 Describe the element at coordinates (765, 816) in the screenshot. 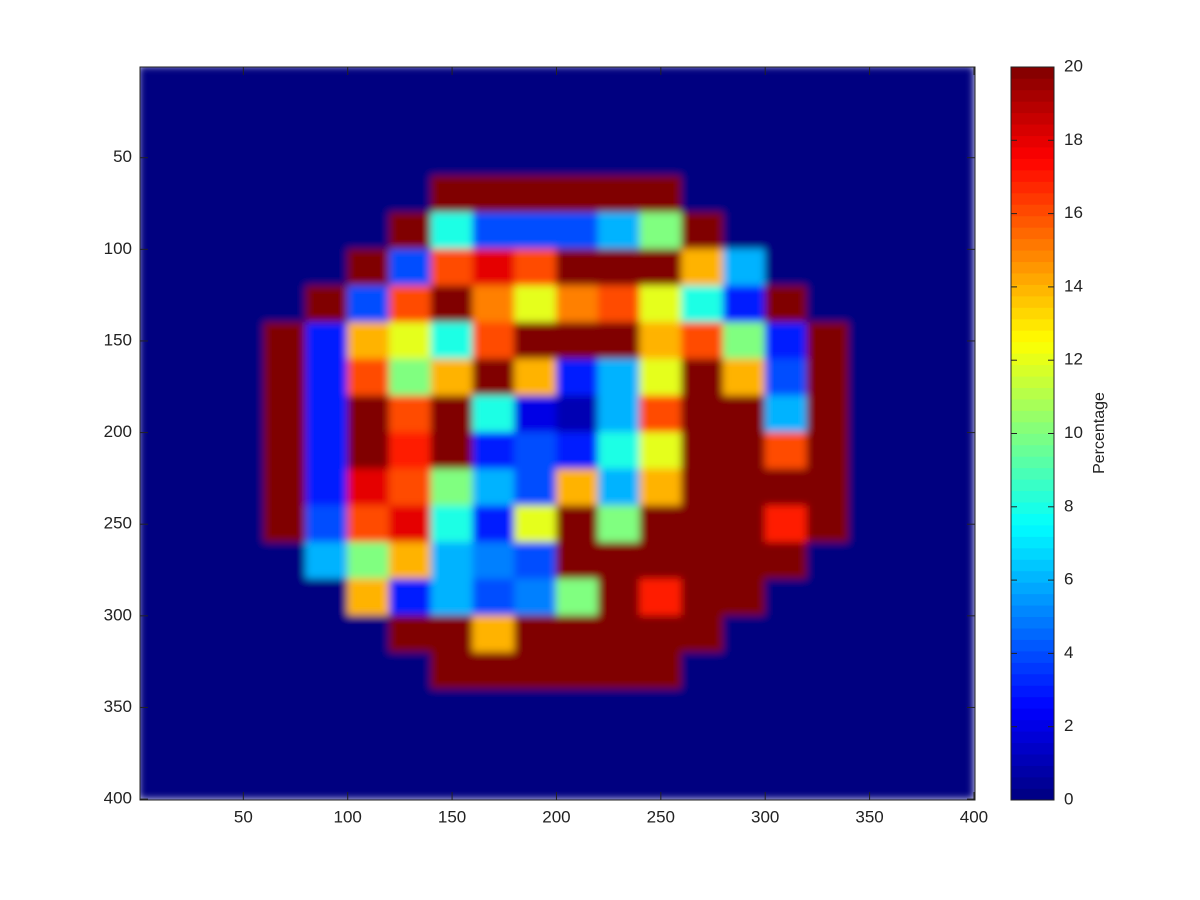

I see `x-tick-label: 300` at that location.